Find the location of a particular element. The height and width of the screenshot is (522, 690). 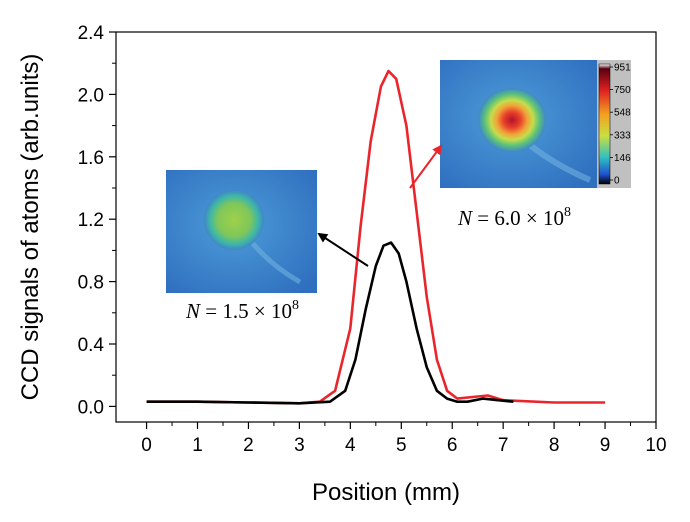

x-tick-label: 10 is located at coordinates (655, 445).